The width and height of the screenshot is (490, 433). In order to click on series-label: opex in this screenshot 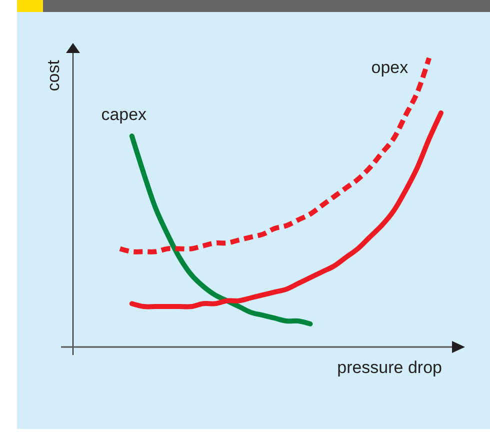, I will do `click(390, 67)`.